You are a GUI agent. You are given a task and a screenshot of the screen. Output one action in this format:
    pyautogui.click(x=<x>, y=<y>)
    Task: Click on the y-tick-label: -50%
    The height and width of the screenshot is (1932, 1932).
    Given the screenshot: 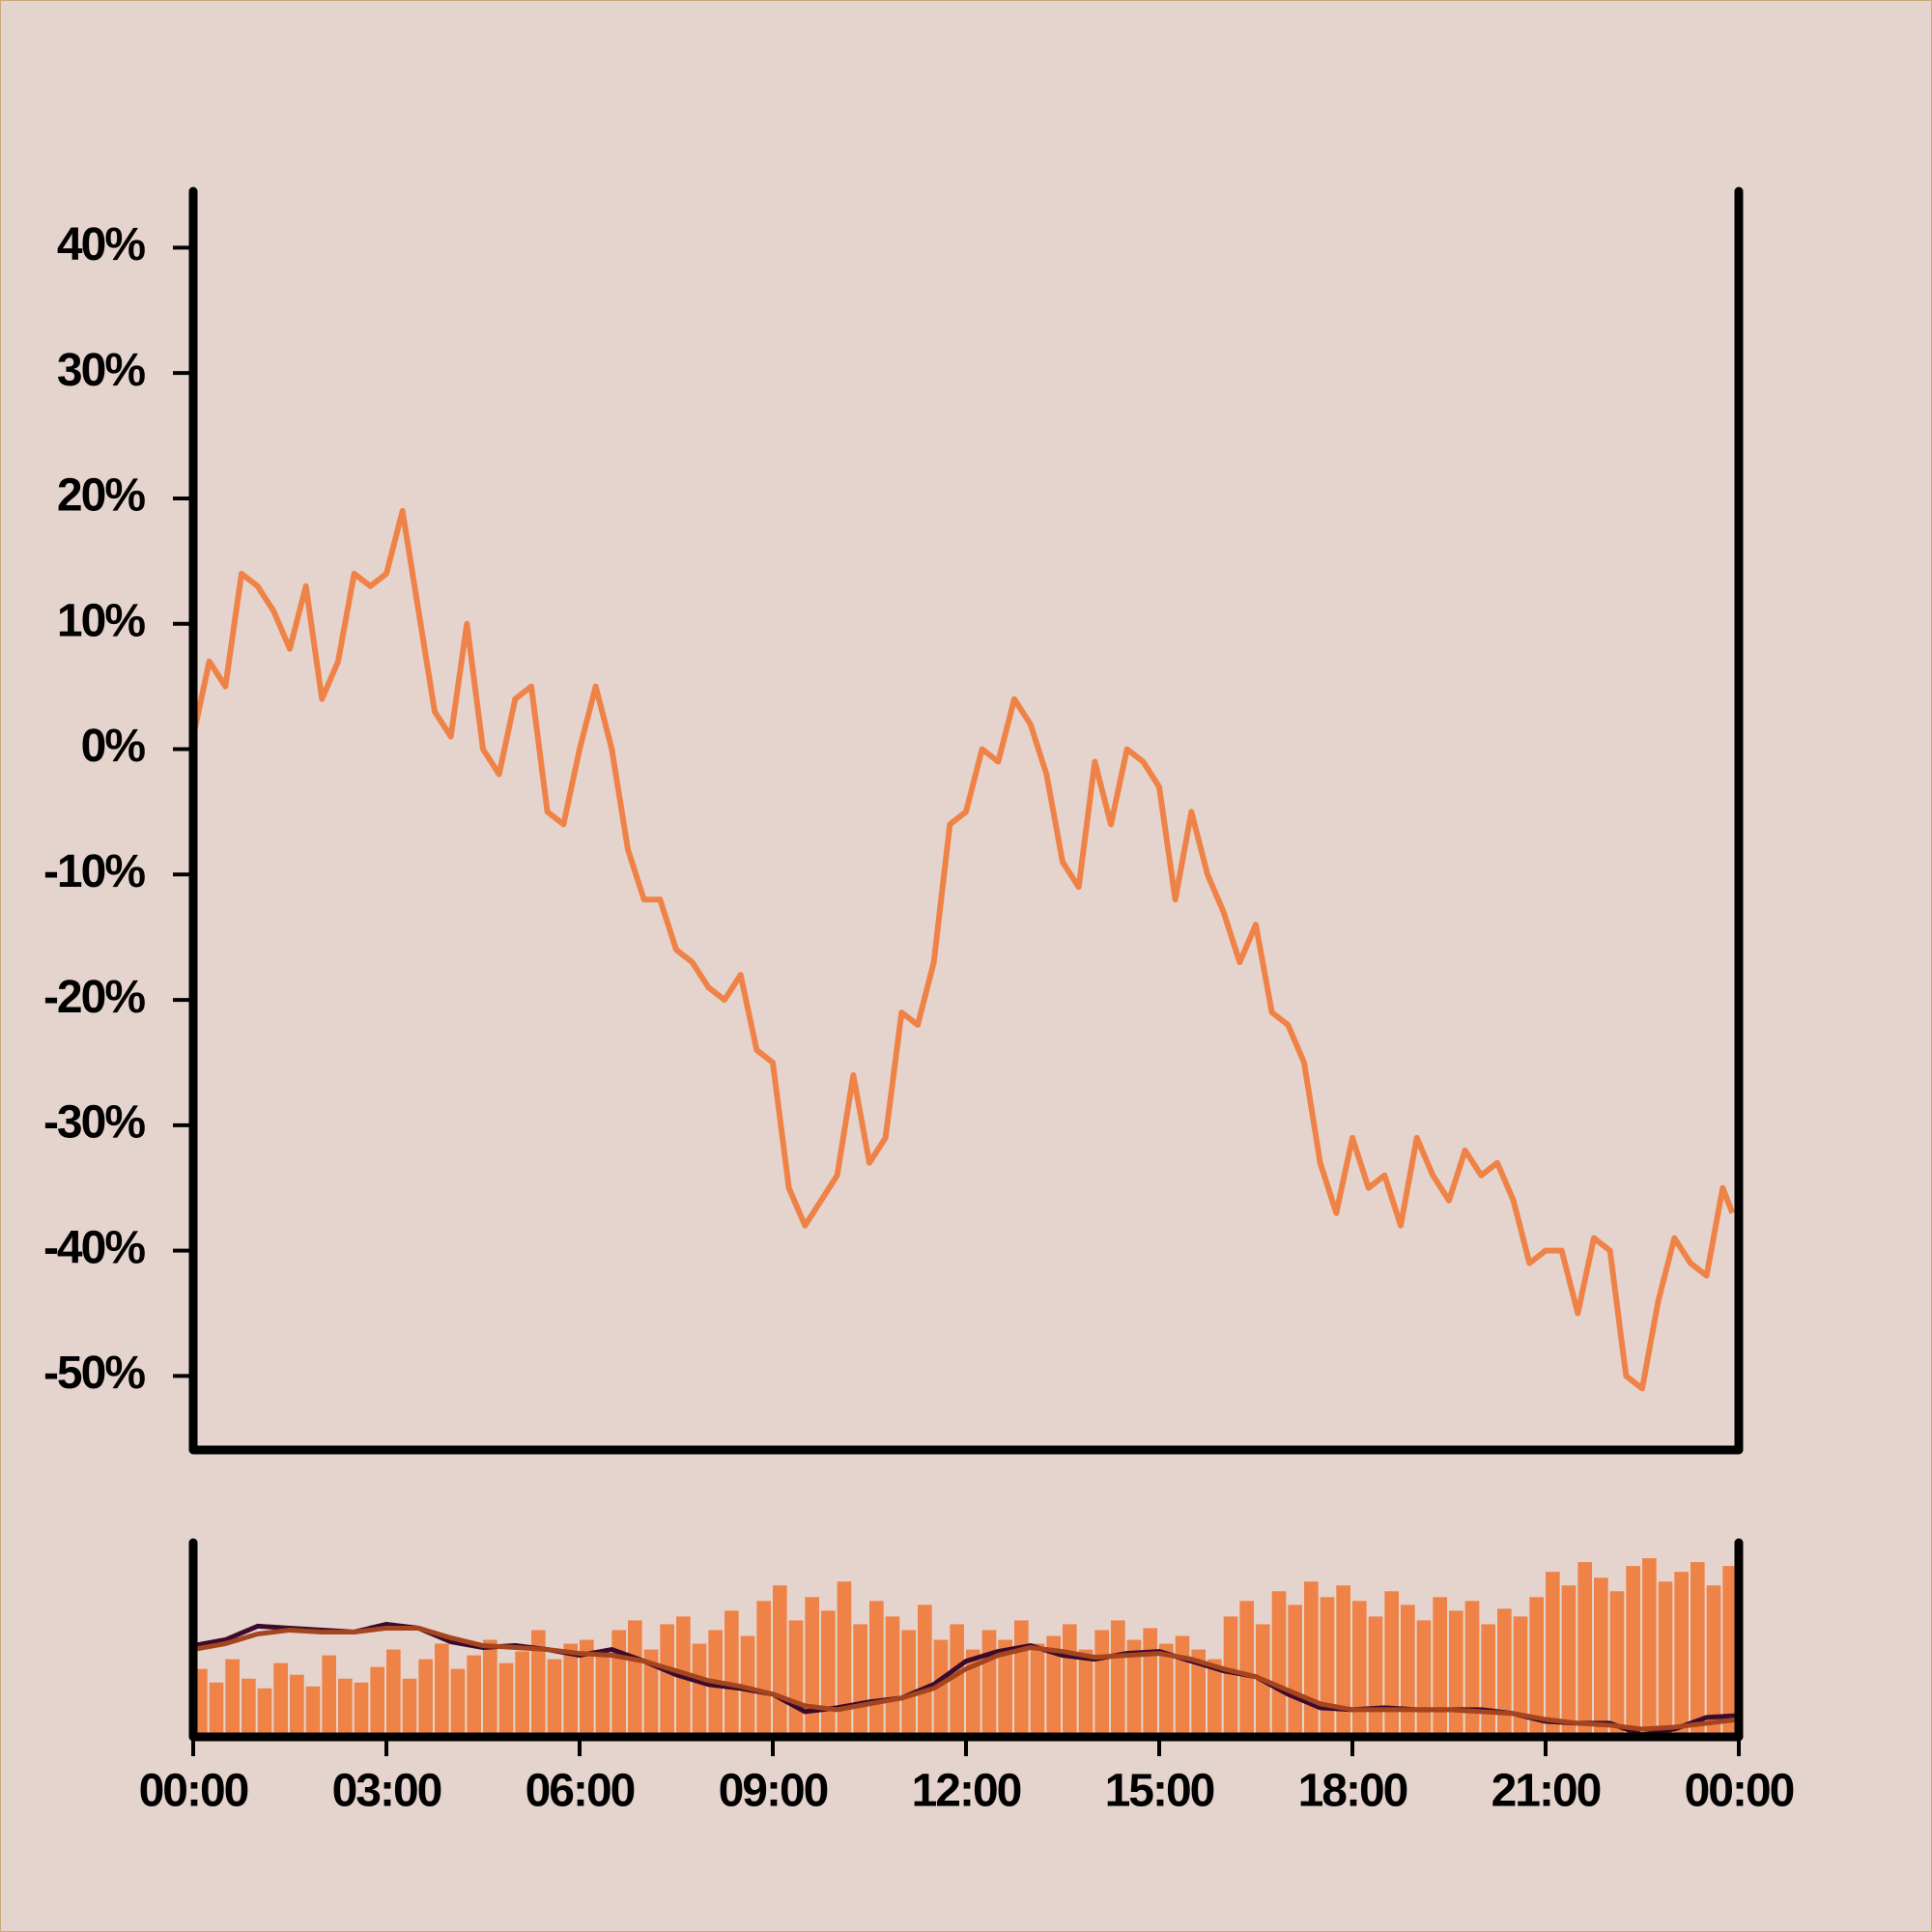 What is the action you would take?
    pyautogui.click(x=94, y=1373)
    